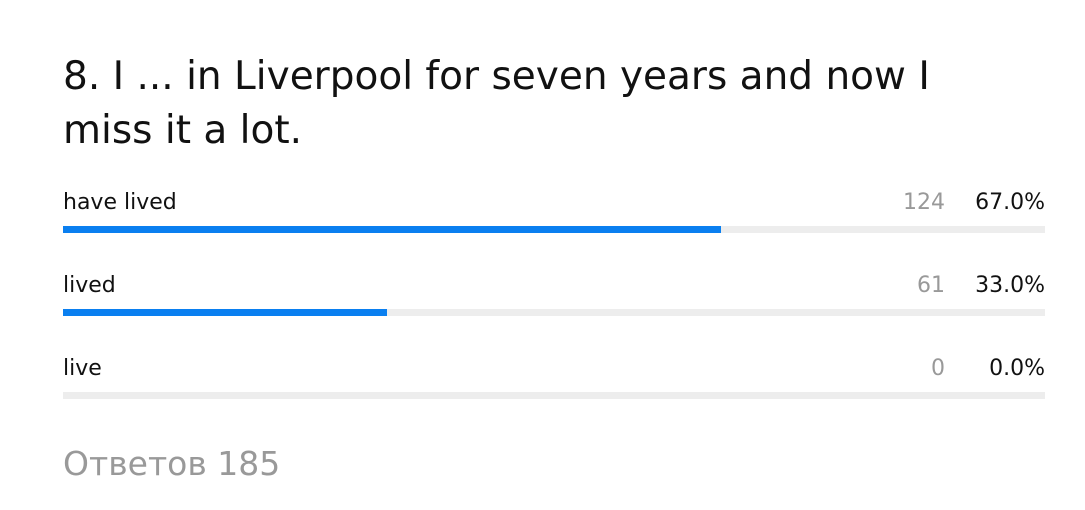  Describe the element at coordinates (938, 368) in the screenshot. I see `option-count: 0` at that location.